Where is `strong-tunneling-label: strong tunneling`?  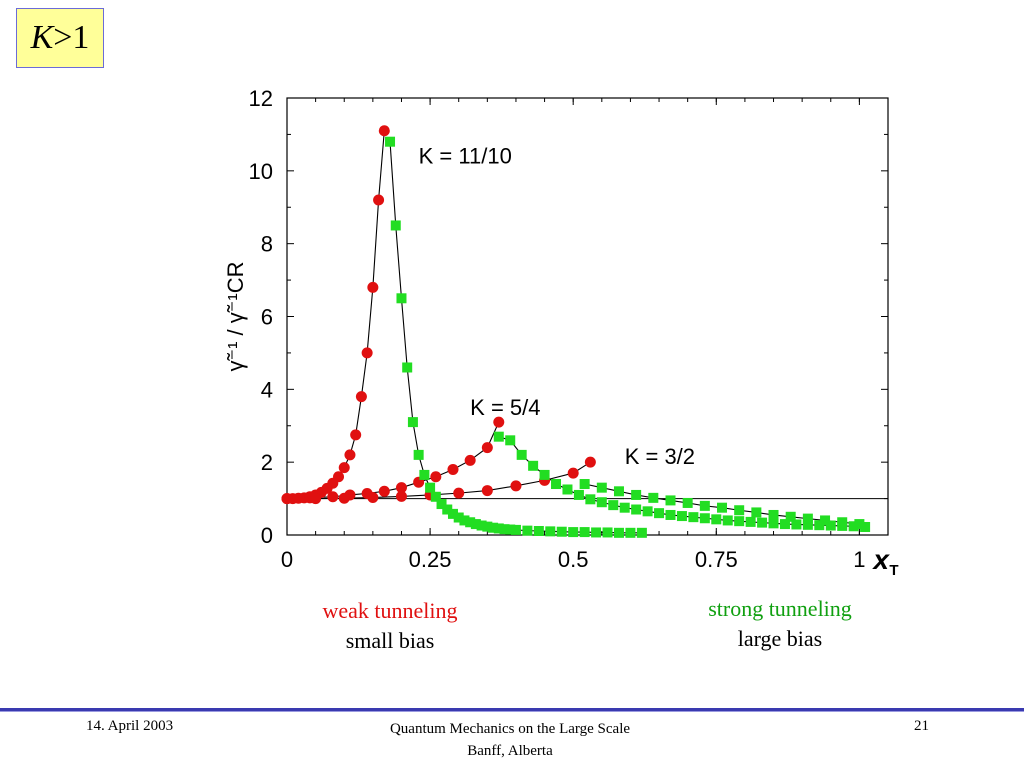 strong-tunneling-label: strong tunneling is located at coordinates (780, 608).